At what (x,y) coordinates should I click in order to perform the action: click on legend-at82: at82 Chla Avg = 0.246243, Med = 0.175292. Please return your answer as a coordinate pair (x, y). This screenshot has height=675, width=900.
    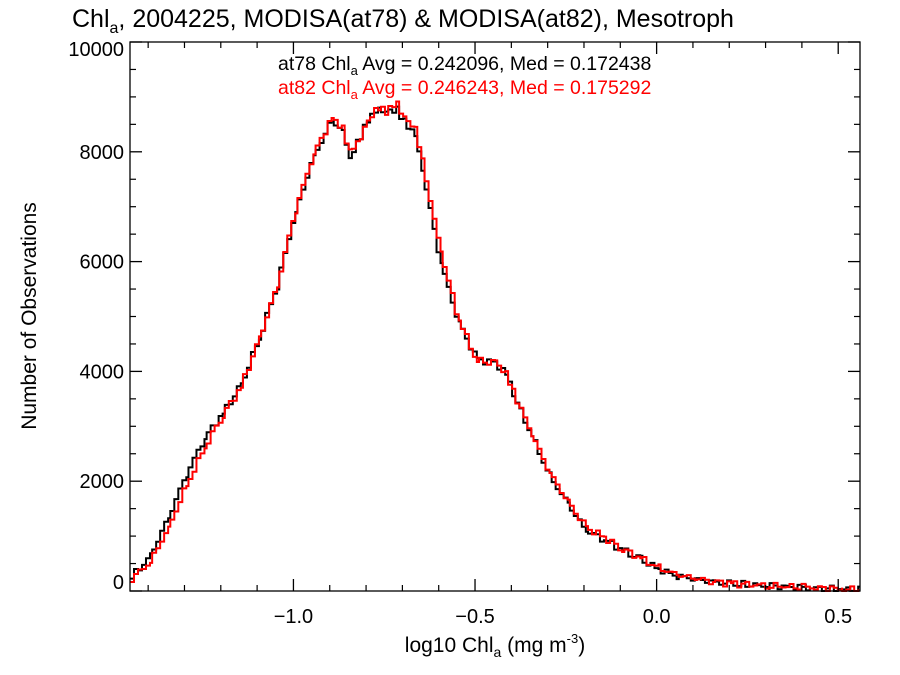
    Looking at the image, I should click on (464, 89).